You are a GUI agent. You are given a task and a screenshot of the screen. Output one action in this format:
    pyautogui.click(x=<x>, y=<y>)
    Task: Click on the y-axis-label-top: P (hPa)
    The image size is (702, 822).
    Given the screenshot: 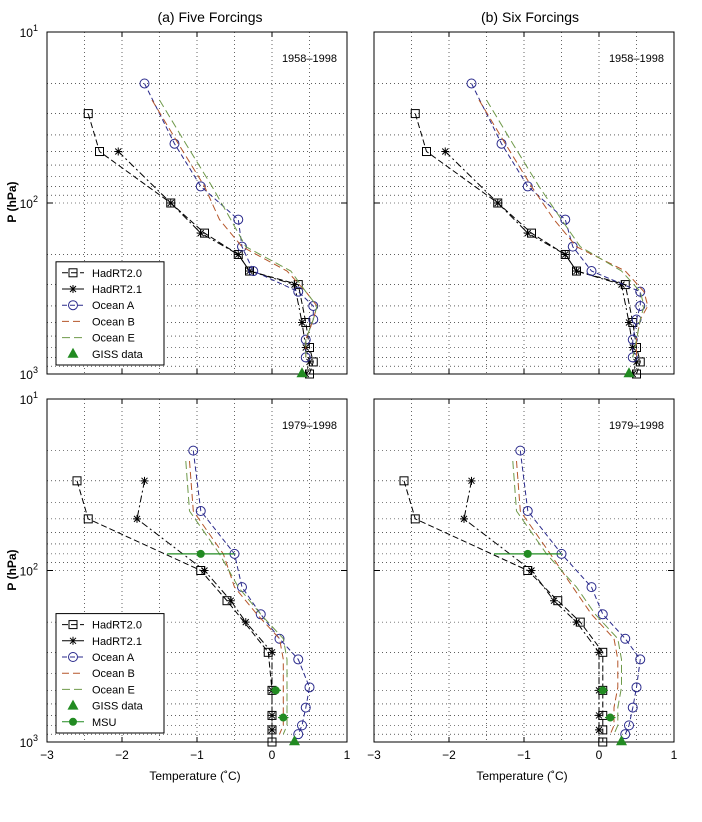 What is the action you would take?
    pyautogui.click(x=12, y=201)
    